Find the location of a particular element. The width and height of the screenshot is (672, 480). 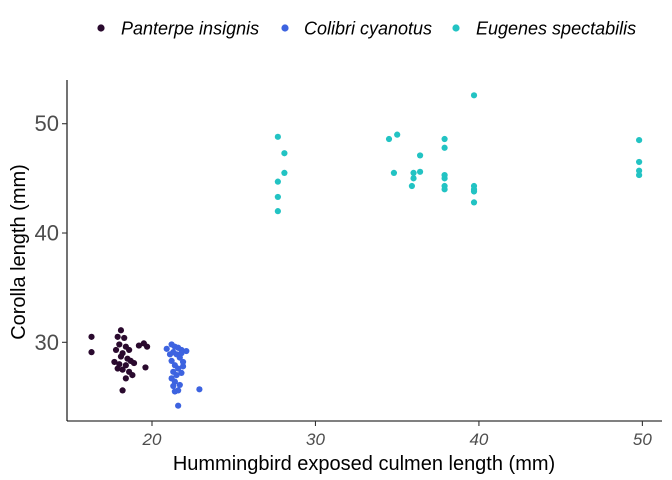

legend-key-colibri-cyanotus is located at coordinates (285, 28).